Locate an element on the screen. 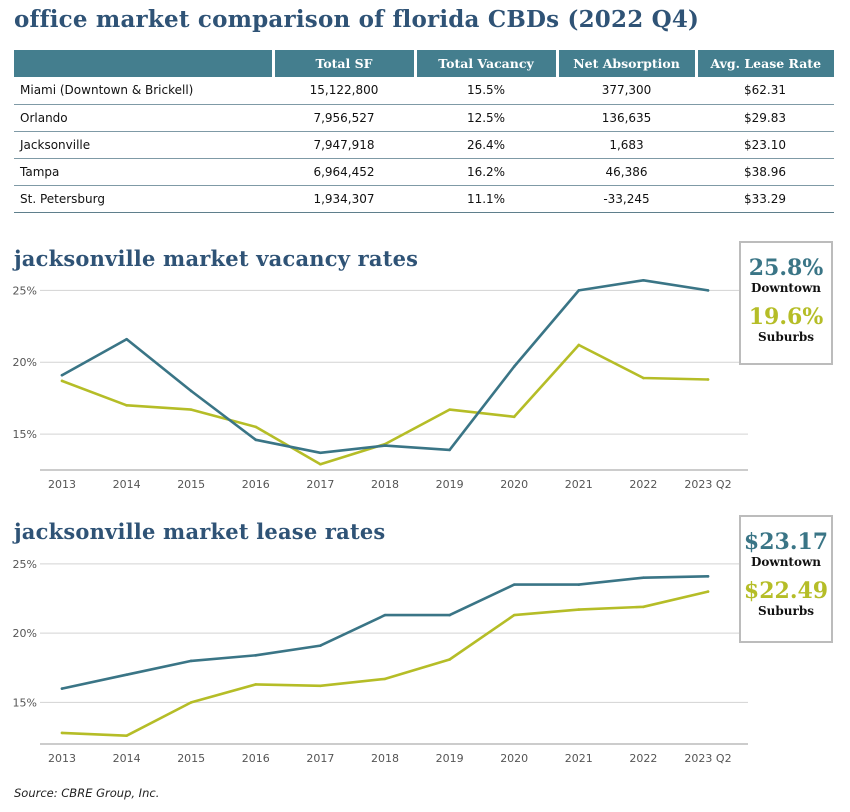  cell-avg-lease-rate: $33.29 is located at coordinates (765, 199).